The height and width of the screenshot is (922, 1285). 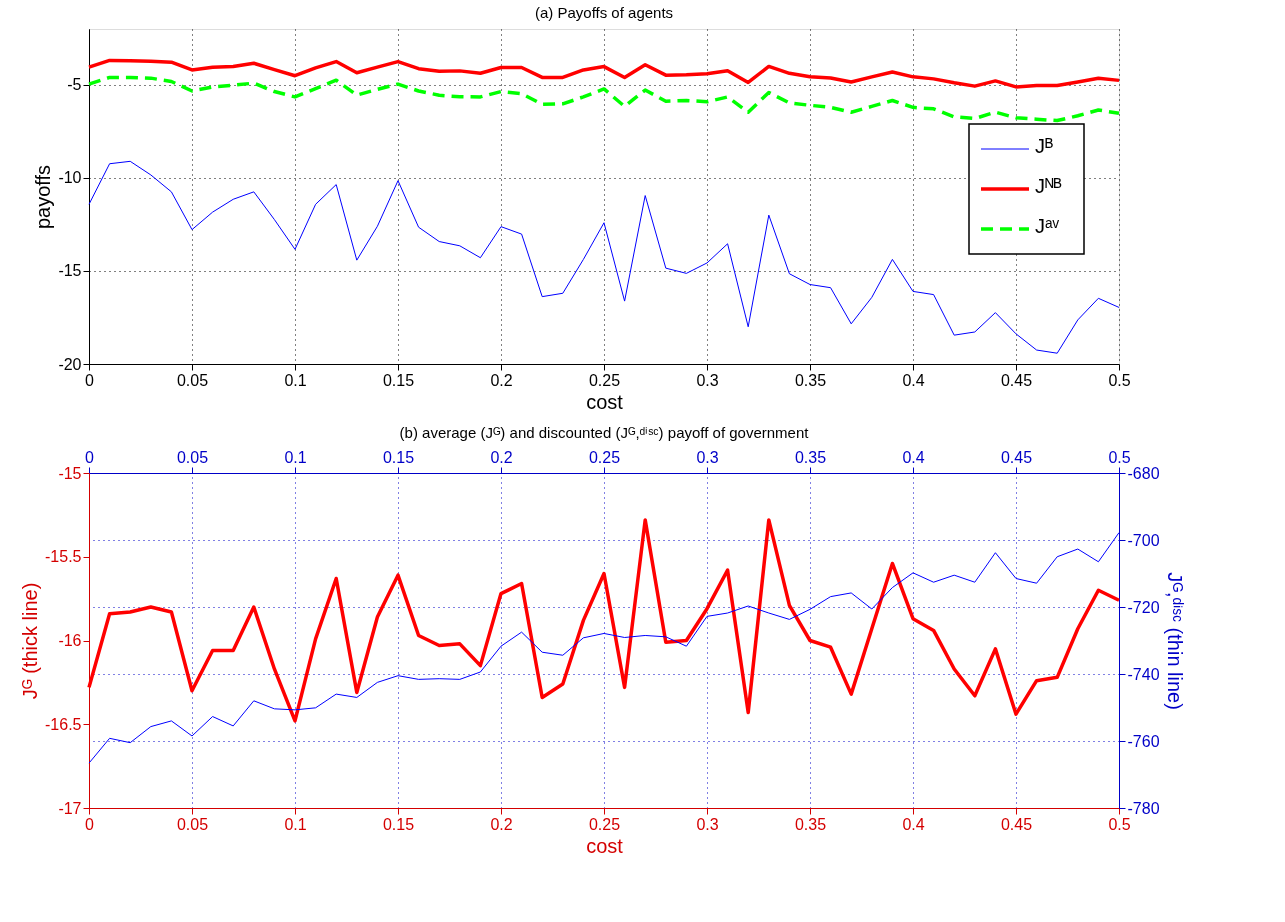 I want to click on y2-tick-label: -700, so click(x=1143, y=540).